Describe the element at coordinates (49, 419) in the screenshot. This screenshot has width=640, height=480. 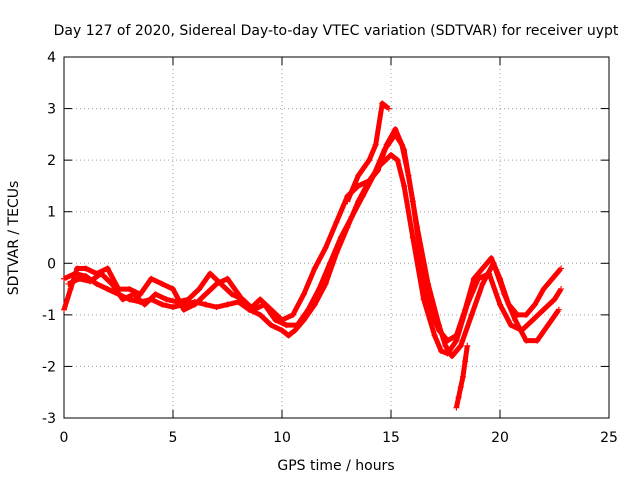
I see `y-tick-label: -3` at that location.